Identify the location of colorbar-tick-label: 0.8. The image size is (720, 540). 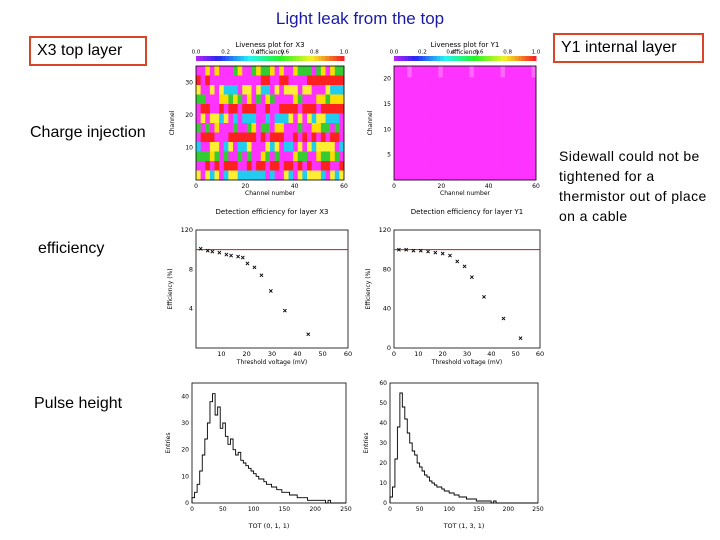
(314, 53).